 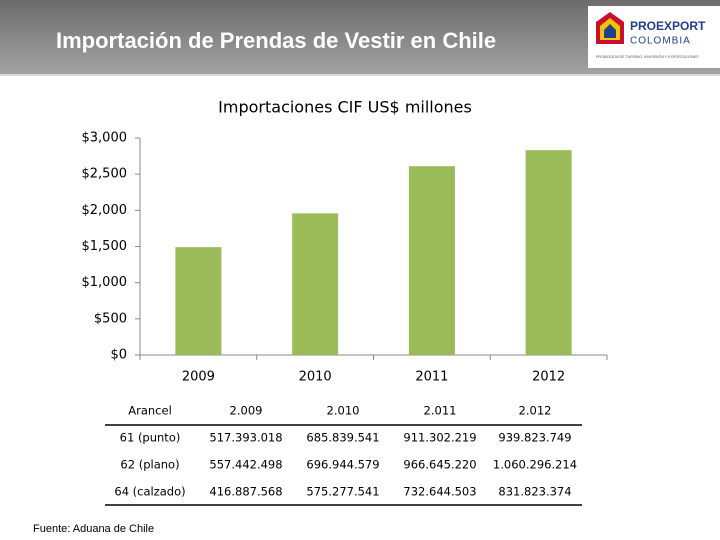 I want to click on table-header-cell: 2.012, so click(x=535, y=411).